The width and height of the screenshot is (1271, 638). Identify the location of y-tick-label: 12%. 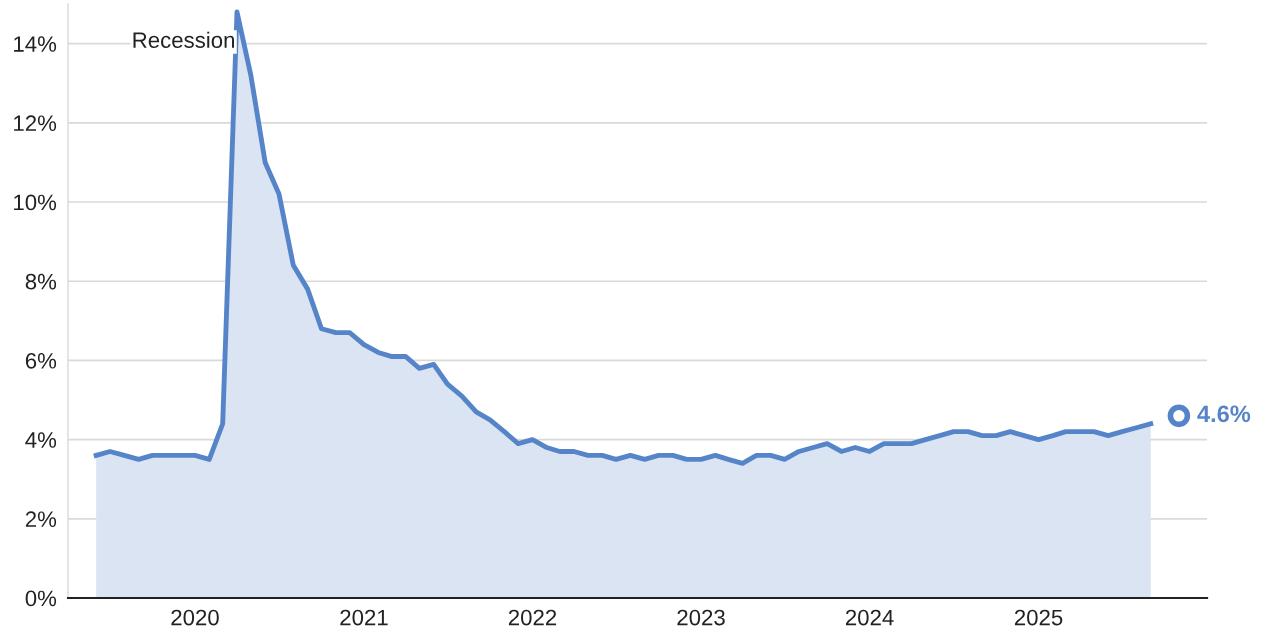
(35, 123).